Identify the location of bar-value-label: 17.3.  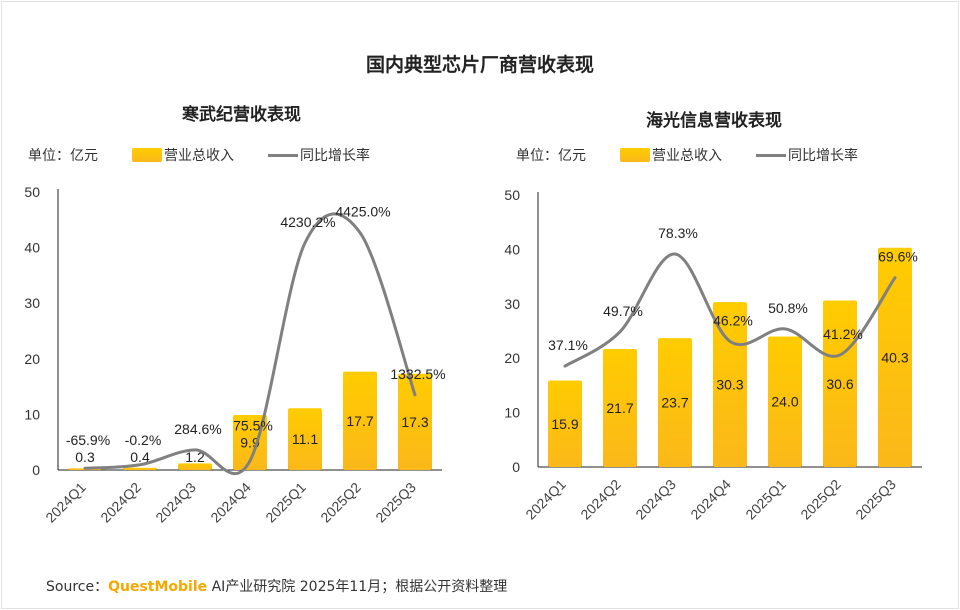
(414, 422).